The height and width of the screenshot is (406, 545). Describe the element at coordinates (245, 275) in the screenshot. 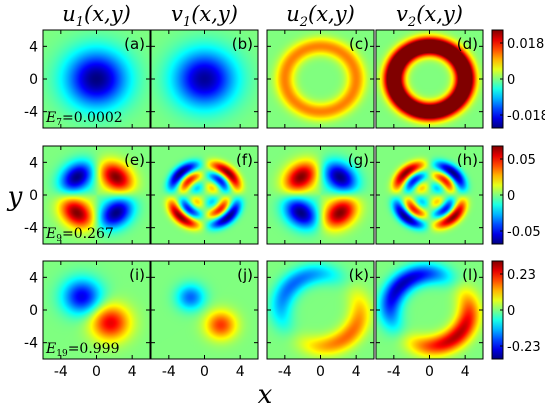

I see `panel-label: (j)` at that location.